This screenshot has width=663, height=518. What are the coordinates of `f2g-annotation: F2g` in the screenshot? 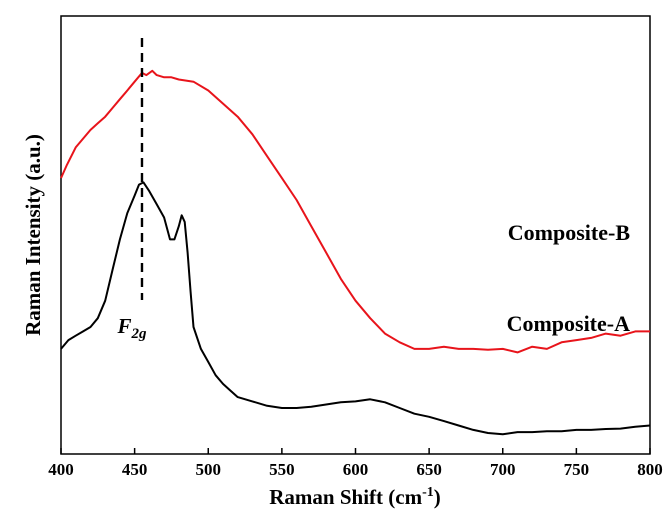 It's located at (131, 328).